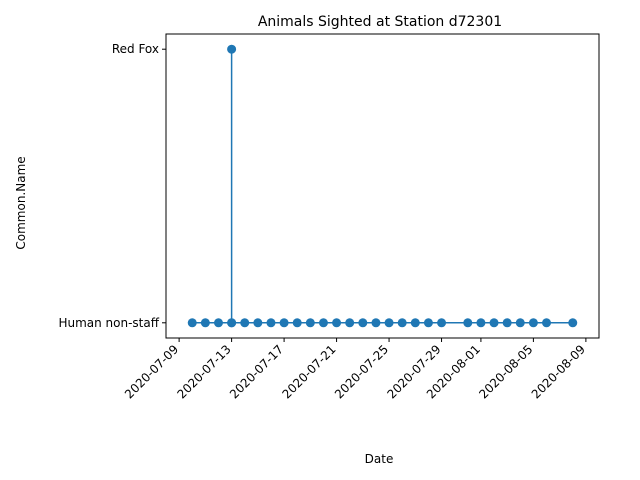 This screenshot has width=640, height=480. I want to click on x-tick-label: 2020-07-13, so click(204, 371).